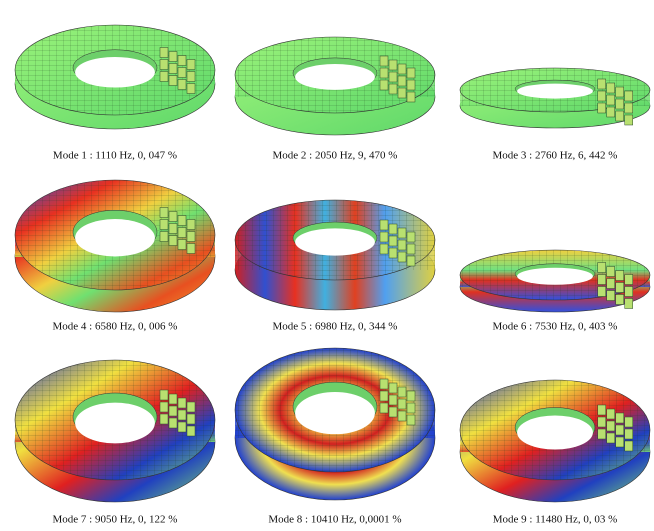 This screenshot has height=531, width=654. What do you see at coordinates (115, 327) in the screenshot?
I see `mode-caption: Mode 4 : 6580 Hz, 0, 006 %` at bounding box center [115, 327].